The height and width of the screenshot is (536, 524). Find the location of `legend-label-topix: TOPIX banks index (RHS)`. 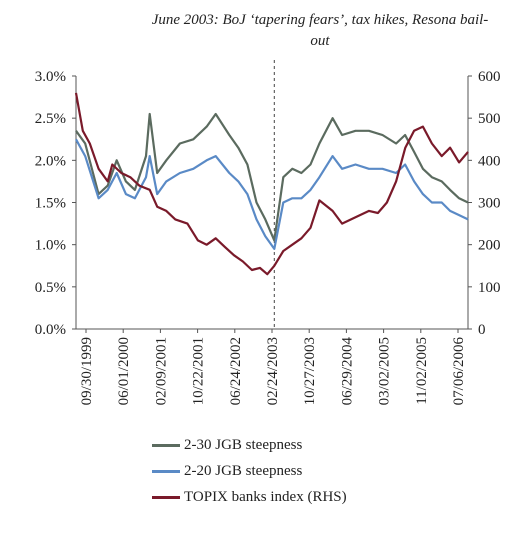

legend-label-topix: TOPIX banks index (RHS) is located at coordinates (265, 496).